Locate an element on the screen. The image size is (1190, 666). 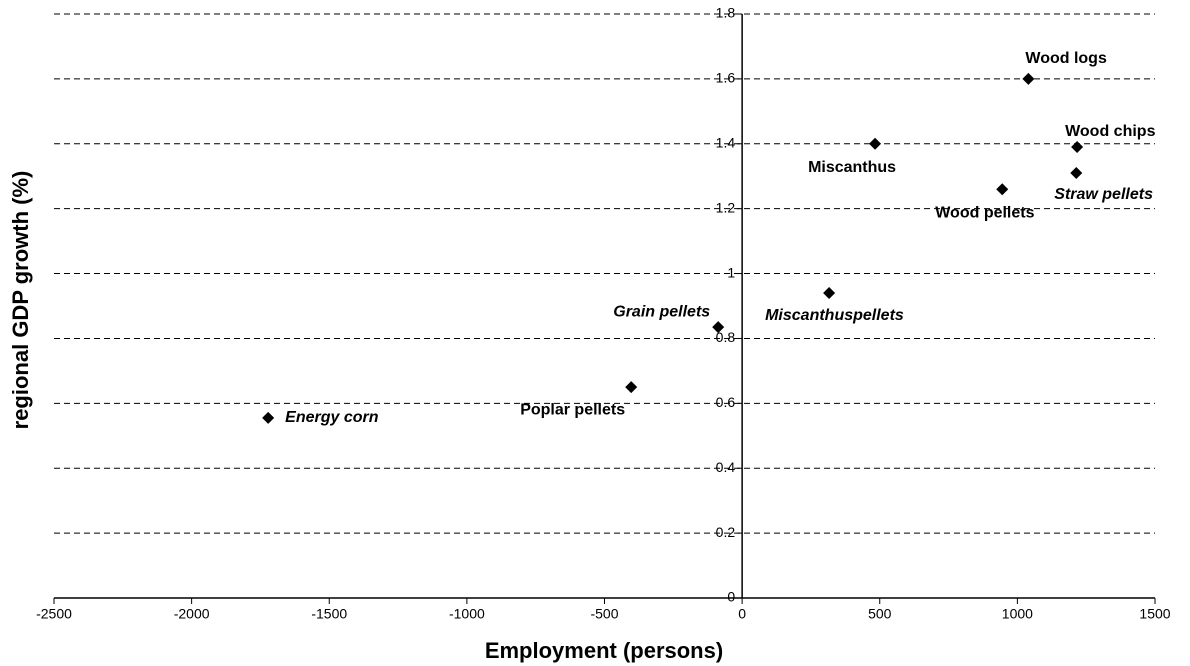
x-axis-title: Employment (persons) is located at coordinates (604, 650).